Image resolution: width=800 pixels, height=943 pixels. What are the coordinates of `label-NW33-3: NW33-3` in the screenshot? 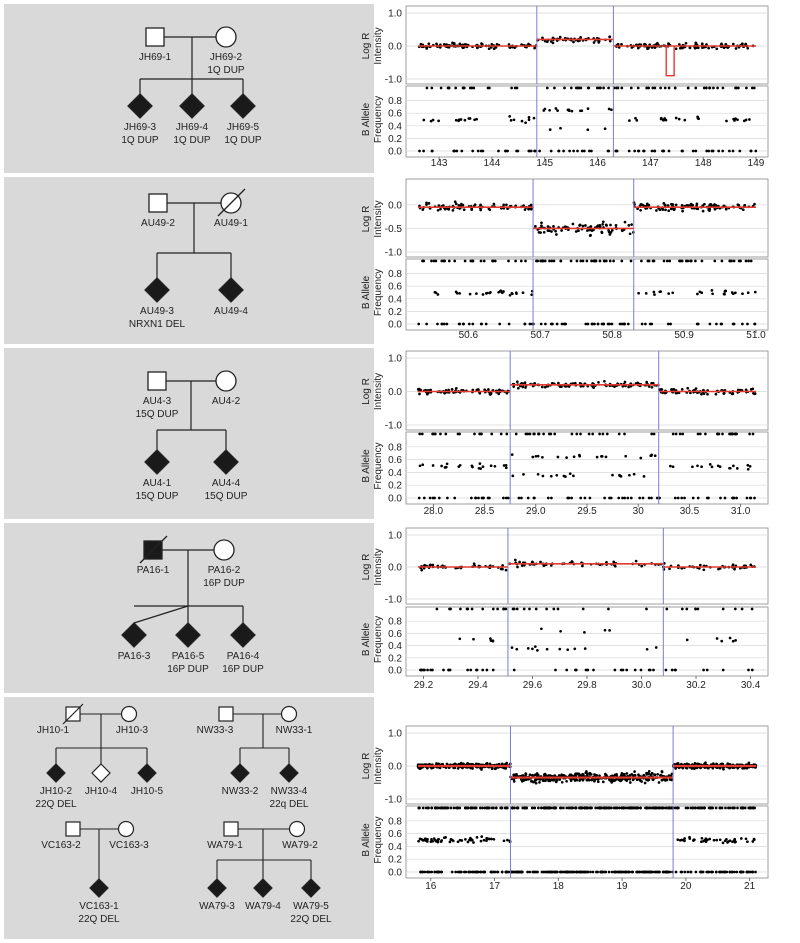 It's located at (215, 730).